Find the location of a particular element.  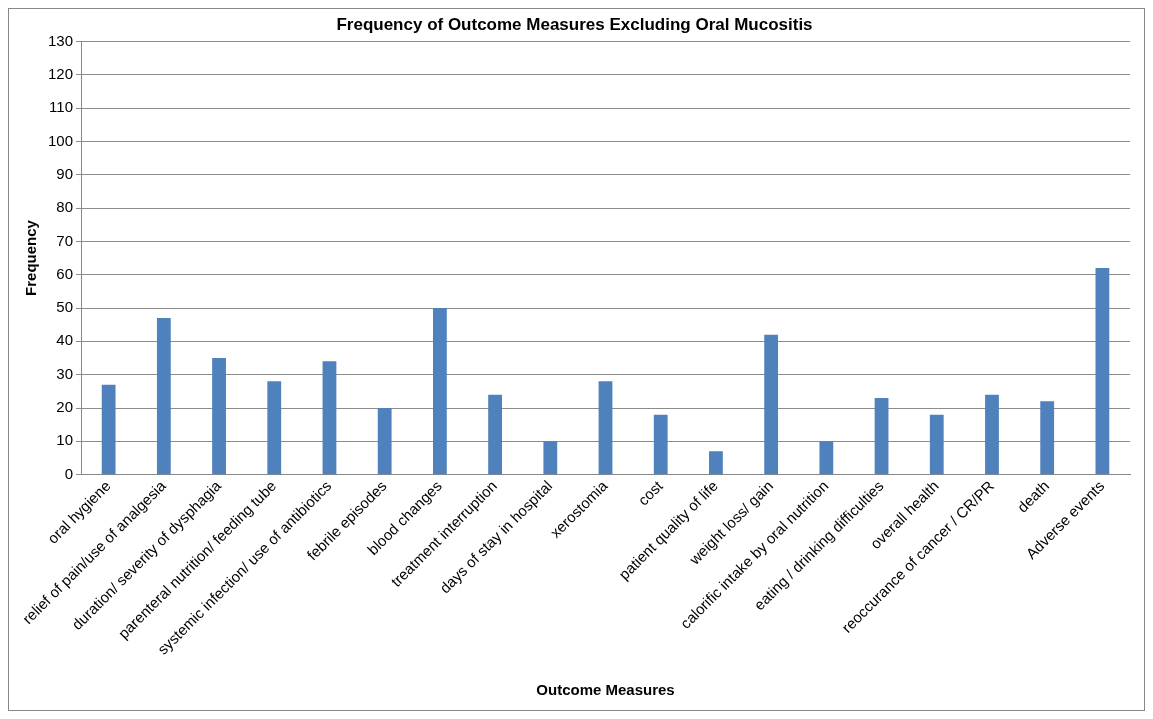

y-tick-label: 120 is located at coordinates (61, 73).